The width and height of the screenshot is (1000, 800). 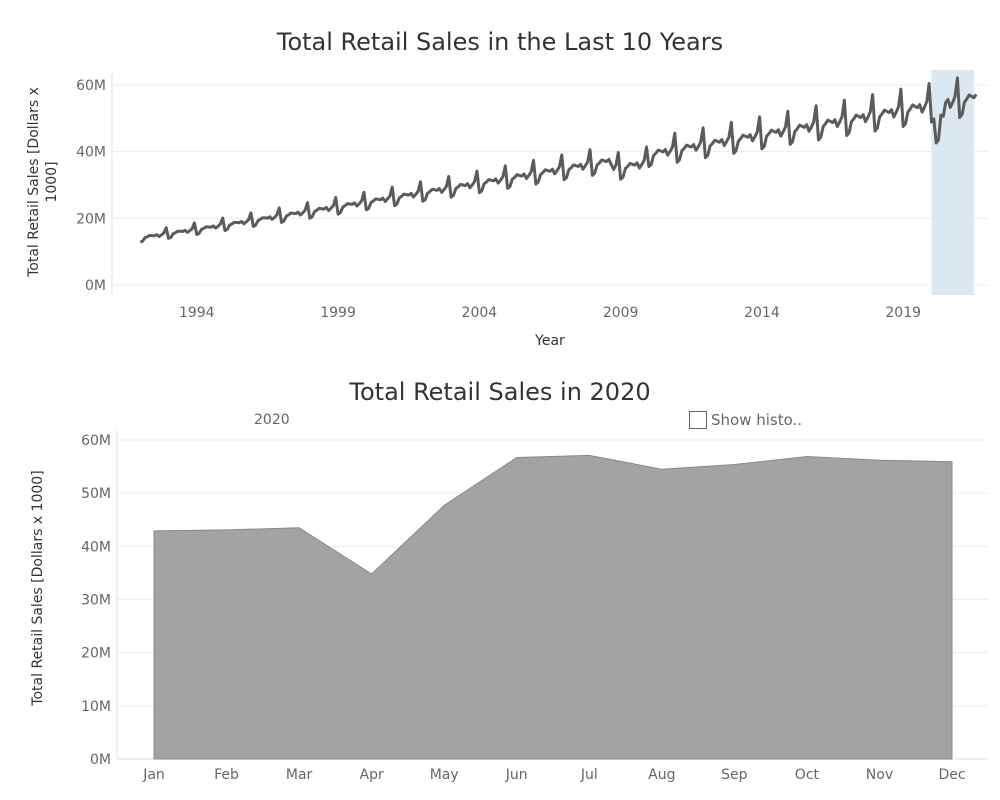 I want to click on top-x-tick-label: 2009, so click(x=621, y=313).